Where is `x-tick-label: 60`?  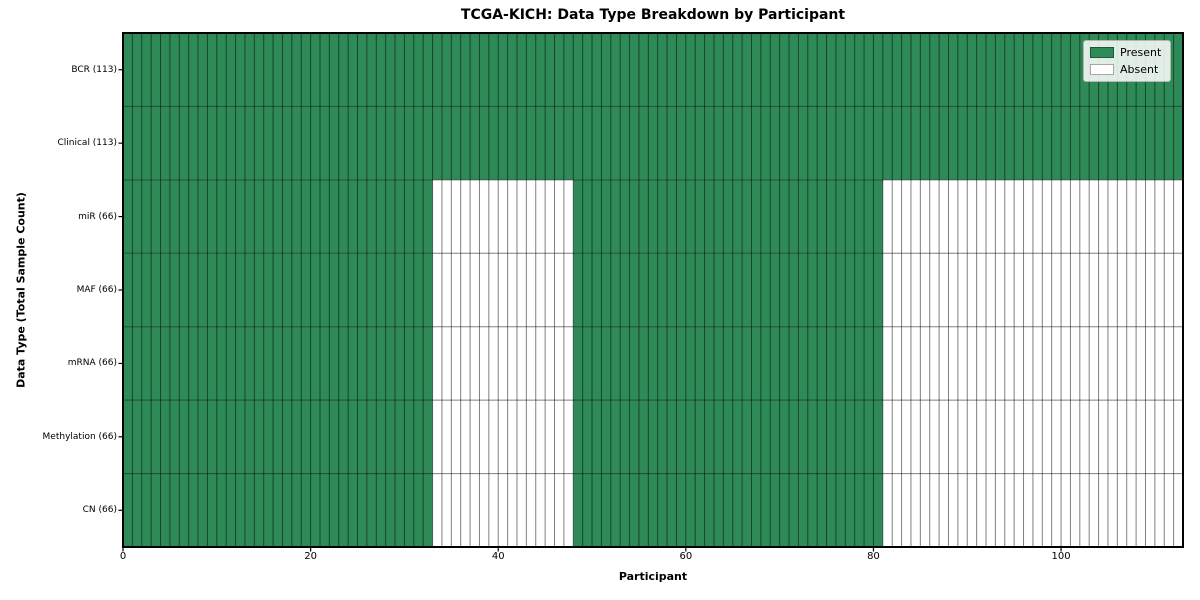 x-tick-label: 60 is located at coordinates (686, 556).